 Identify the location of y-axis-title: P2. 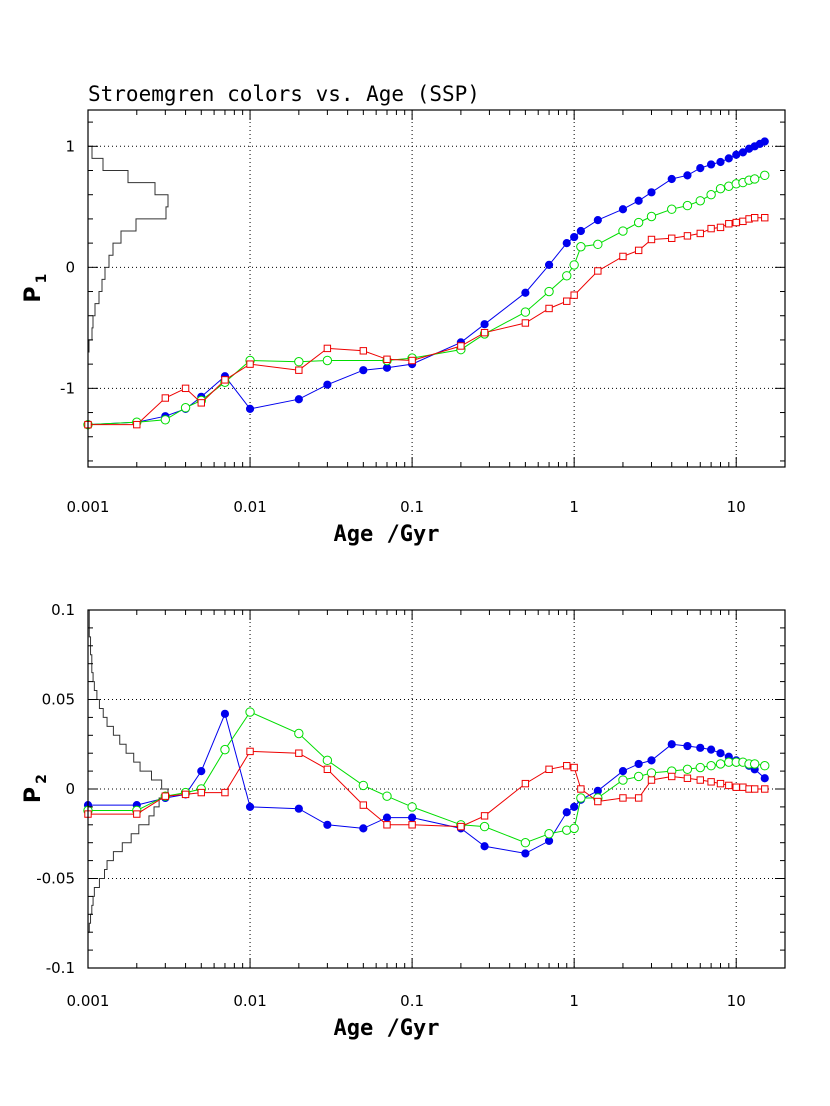
(35, 788).